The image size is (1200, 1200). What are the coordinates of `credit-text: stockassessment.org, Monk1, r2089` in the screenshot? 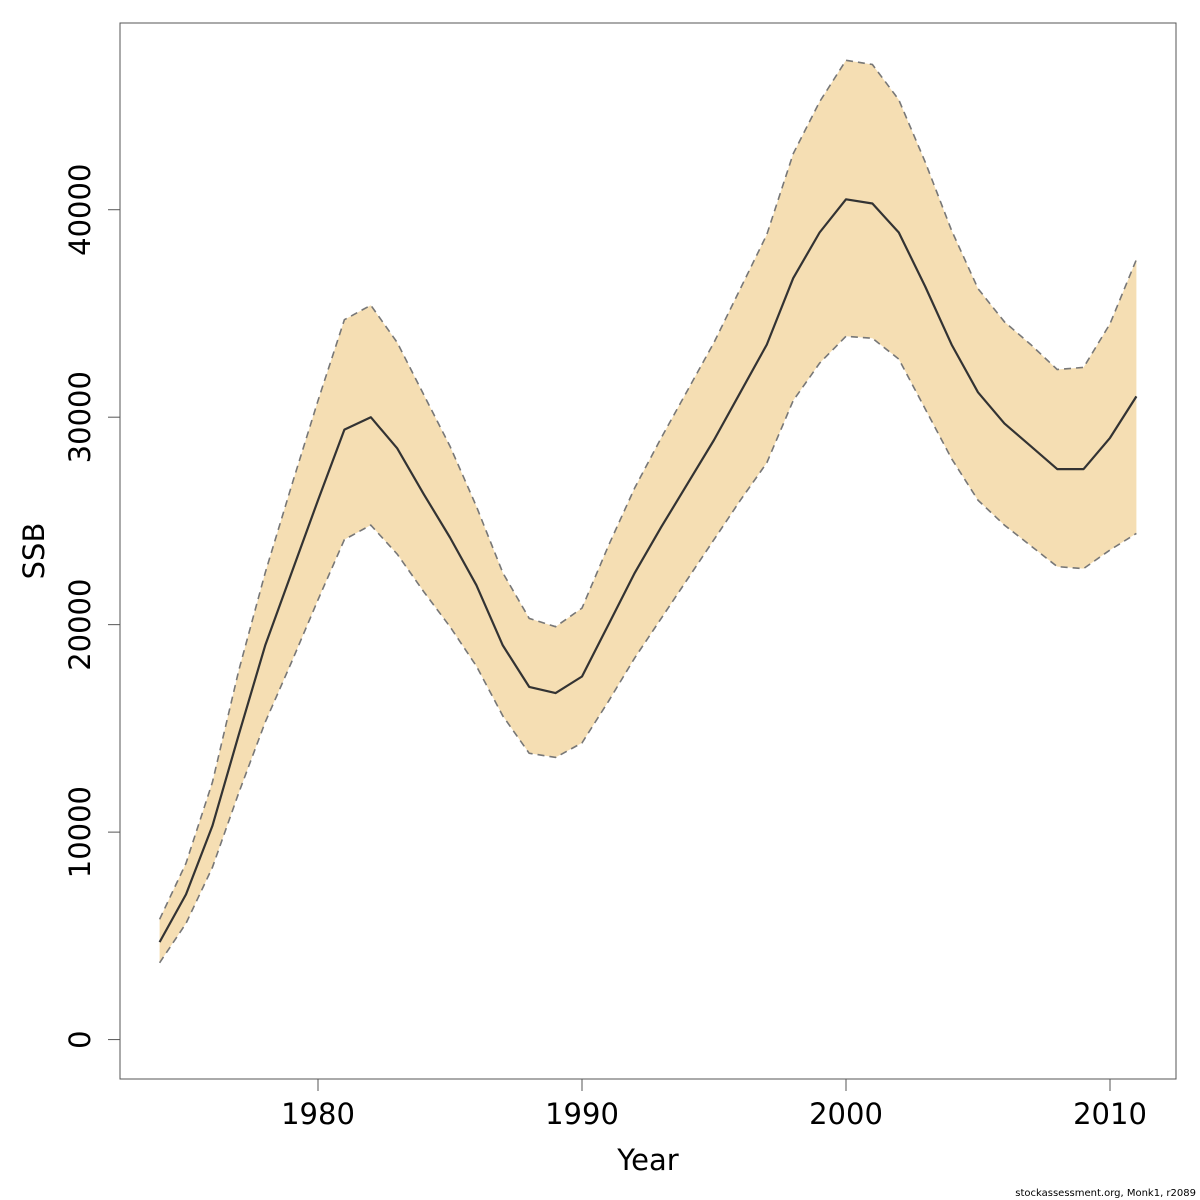 It's located at (1105, 1193).